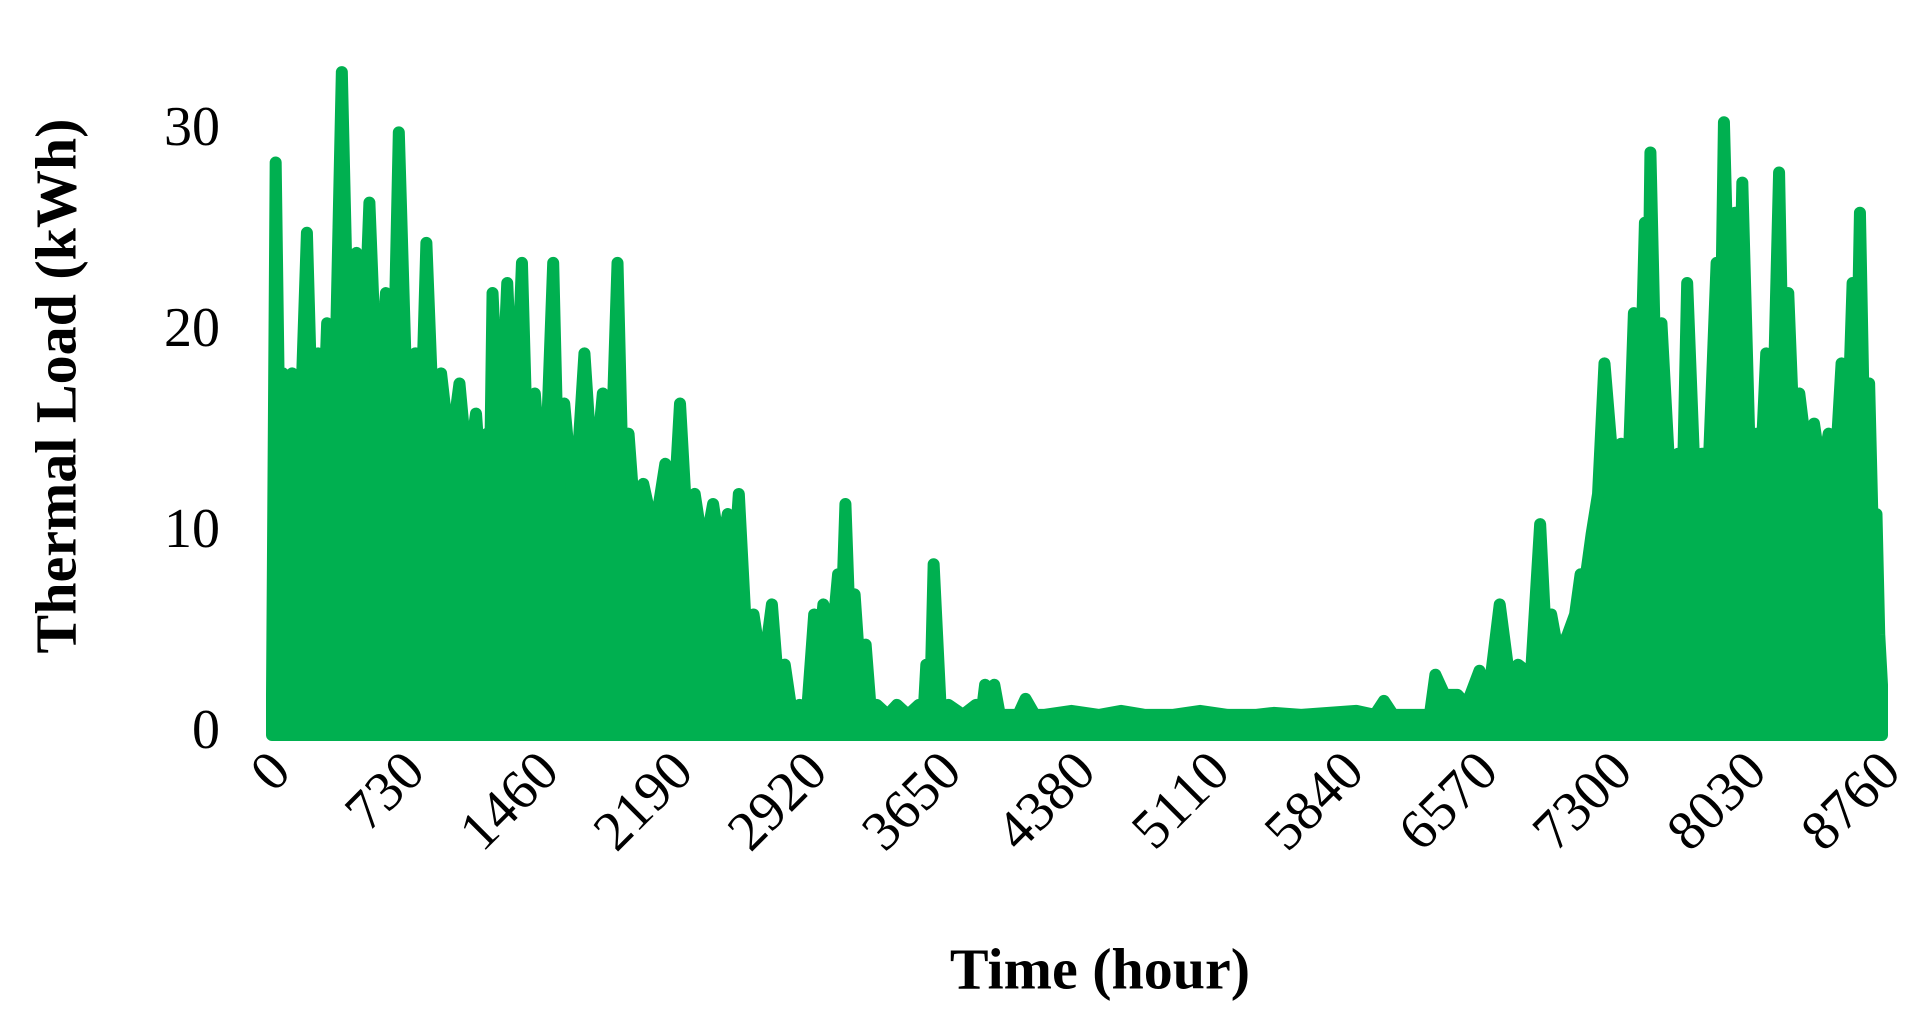 Image resolution: width=1920 pixels, height=1034 pixels. Describe the element at coordinates (192, 529) in the screenshot. I see `y-tick-label: 10` at that location.